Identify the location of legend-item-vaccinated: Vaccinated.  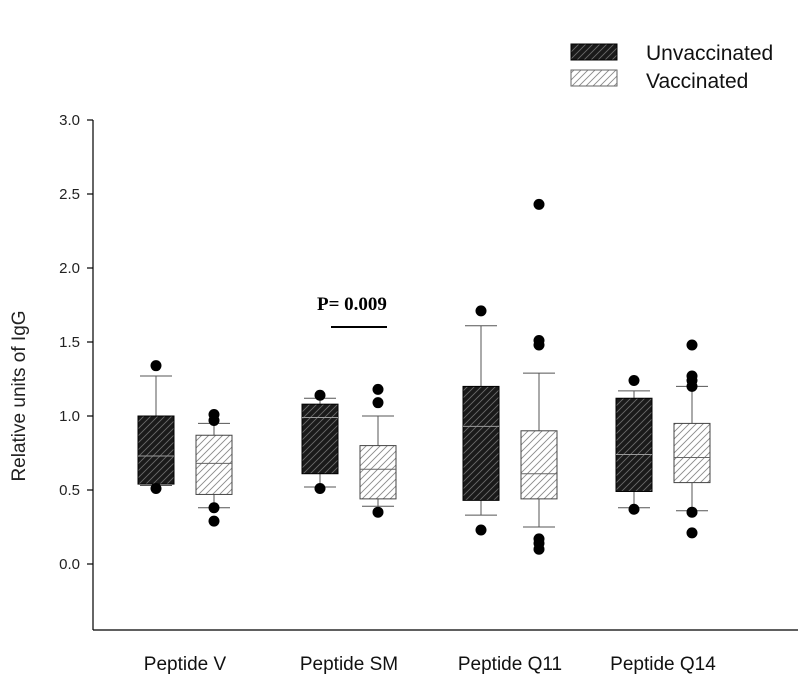
(659, 81).